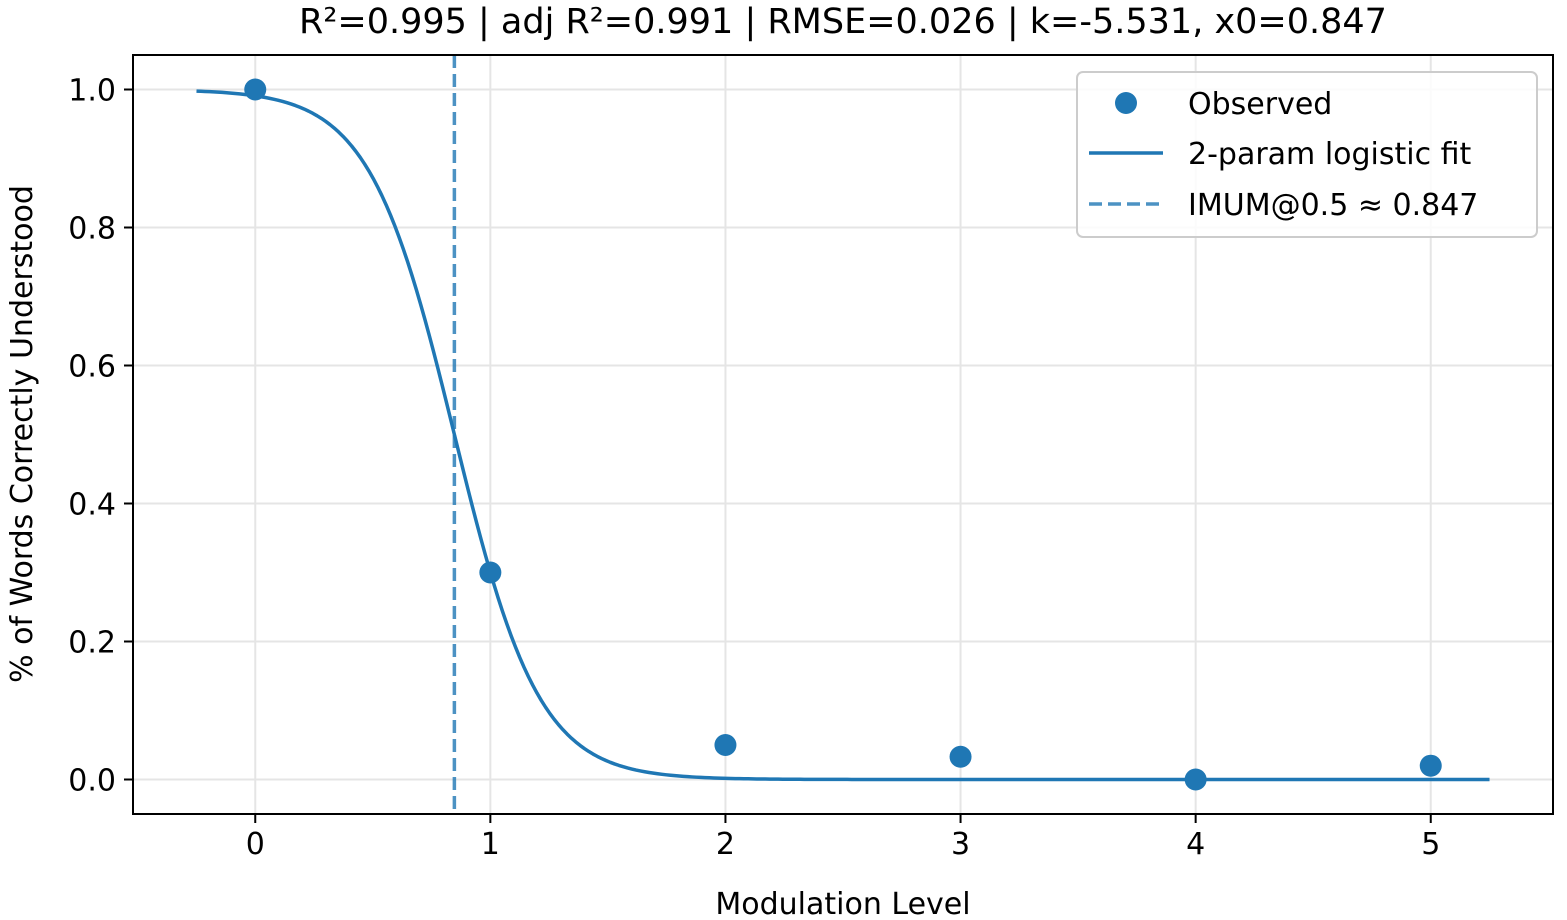 The width and height of the screenshot is (1567, 920). I want to click on legend-box, so click(1307, 154).